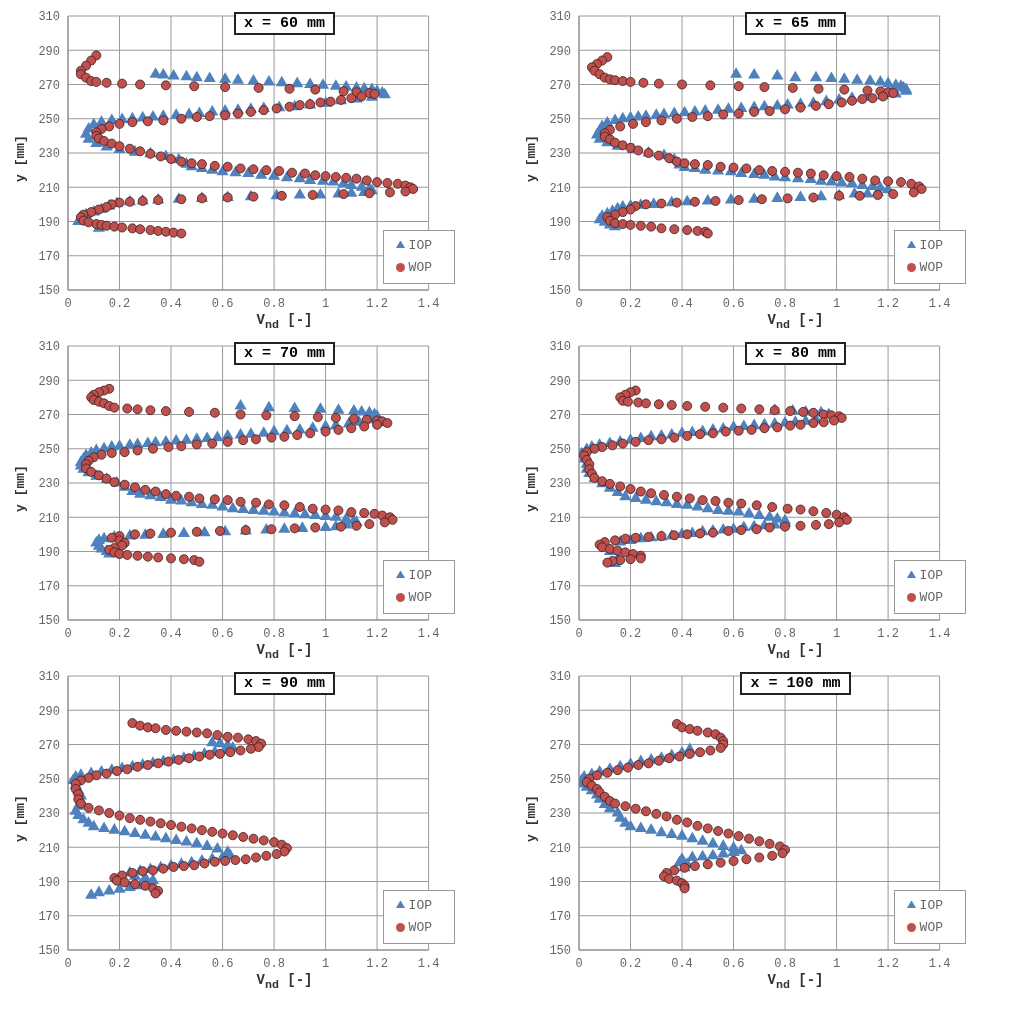 The height and width of the screenshot is (1026, 1032). What do you see at coordinates (795, 23) in the screenshot?
I see `chart-title: x = 65 mm` at bounding box center [795, 23].